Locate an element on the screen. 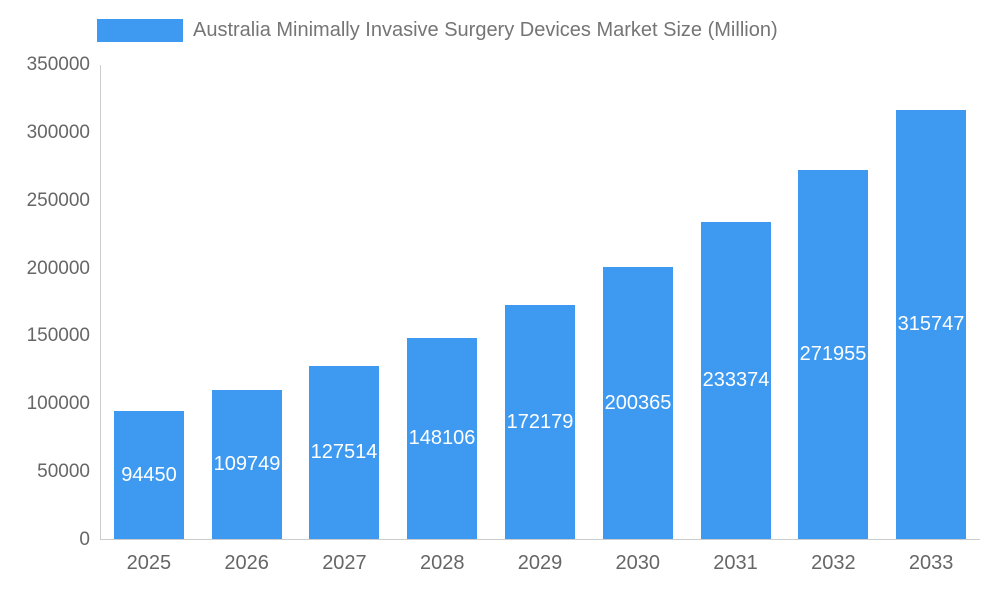 Image resolution: width=1000 pixels, height=600 pixels. y-tick-label: 150000 is located at coordinates (58, 336).